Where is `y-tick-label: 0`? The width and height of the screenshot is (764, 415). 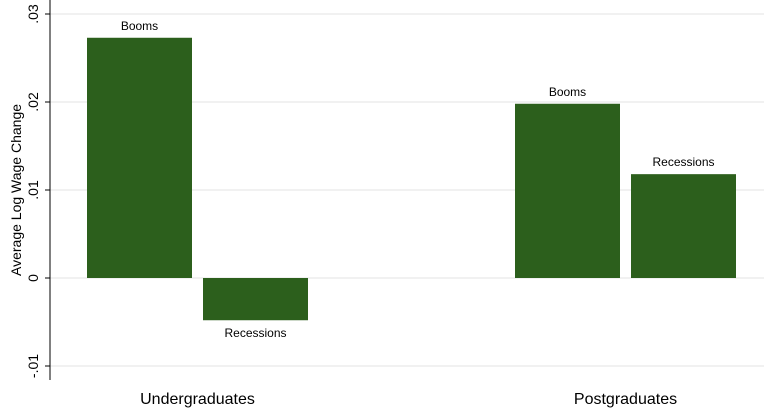 y-tick-label: 0 is located at coordinates (33, 278).